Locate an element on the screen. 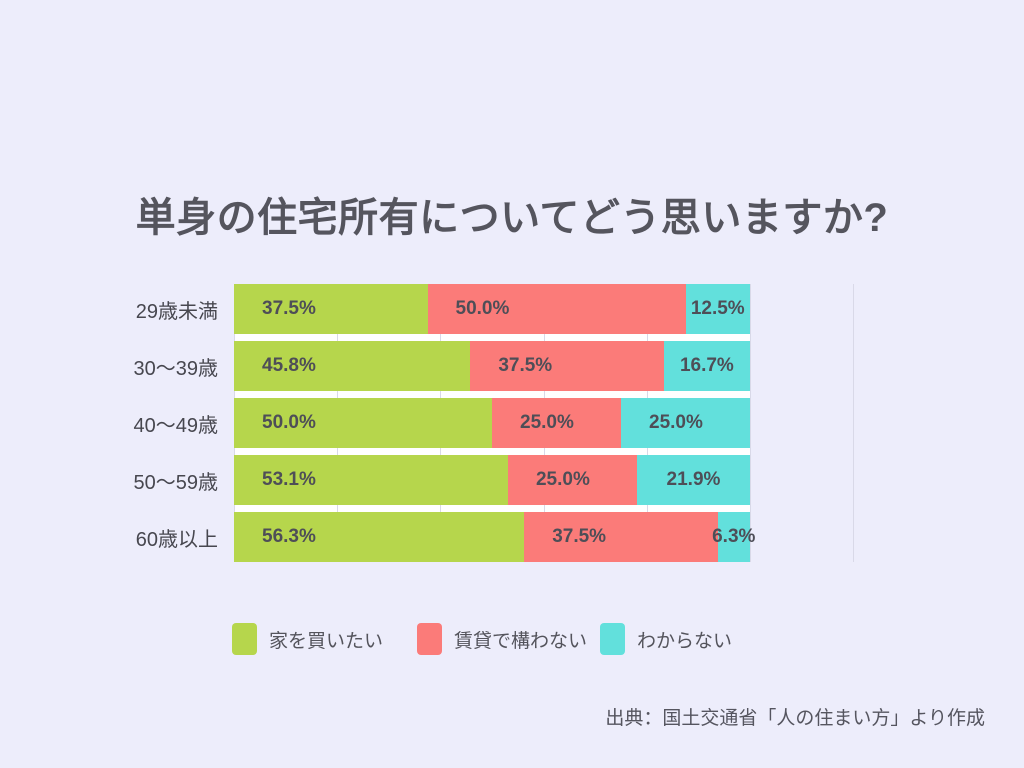 This screenshot has height=768, width=1024. value-label: 21.9% is located at coordinates (693, 479).